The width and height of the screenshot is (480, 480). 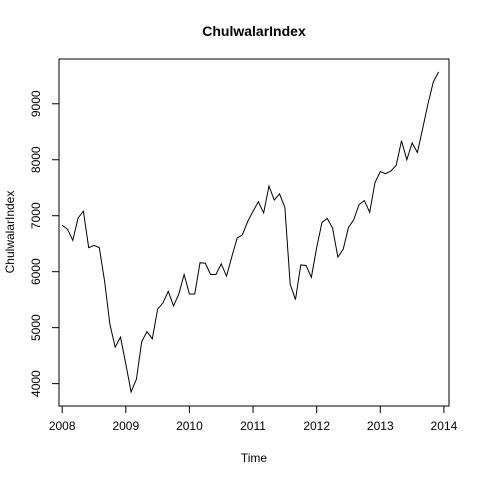 I want to click on x-axis: 2008 2009 2010 2011 2012 2013 2014, so click(x=253, y=419).